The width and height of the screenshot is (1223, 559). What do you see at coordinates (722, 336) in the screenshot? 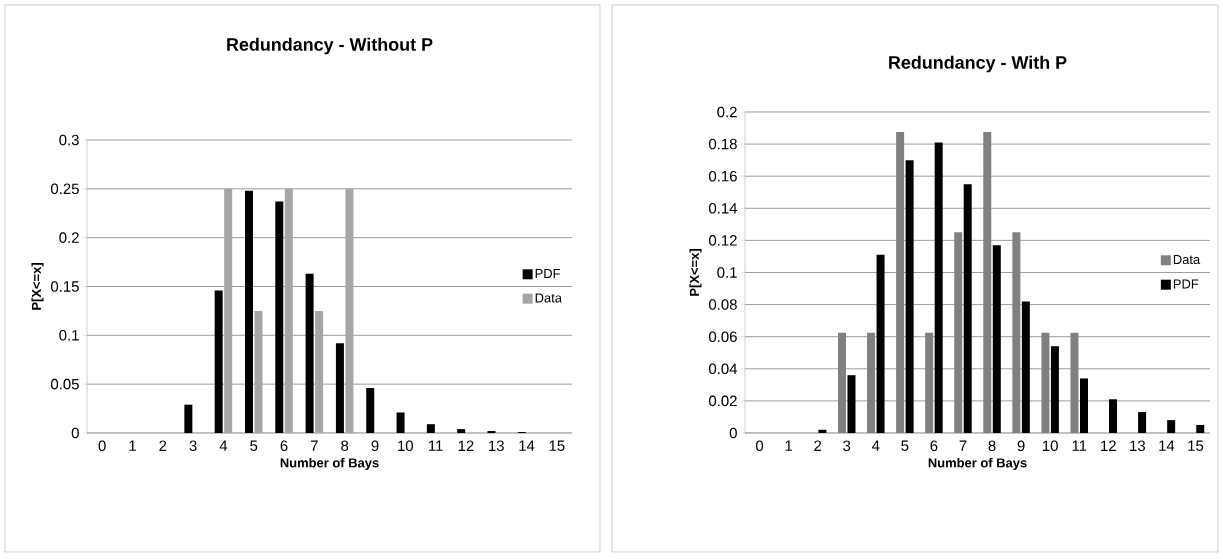
I see `y-tick-label: 0.06` at bounding box center [722, 336].